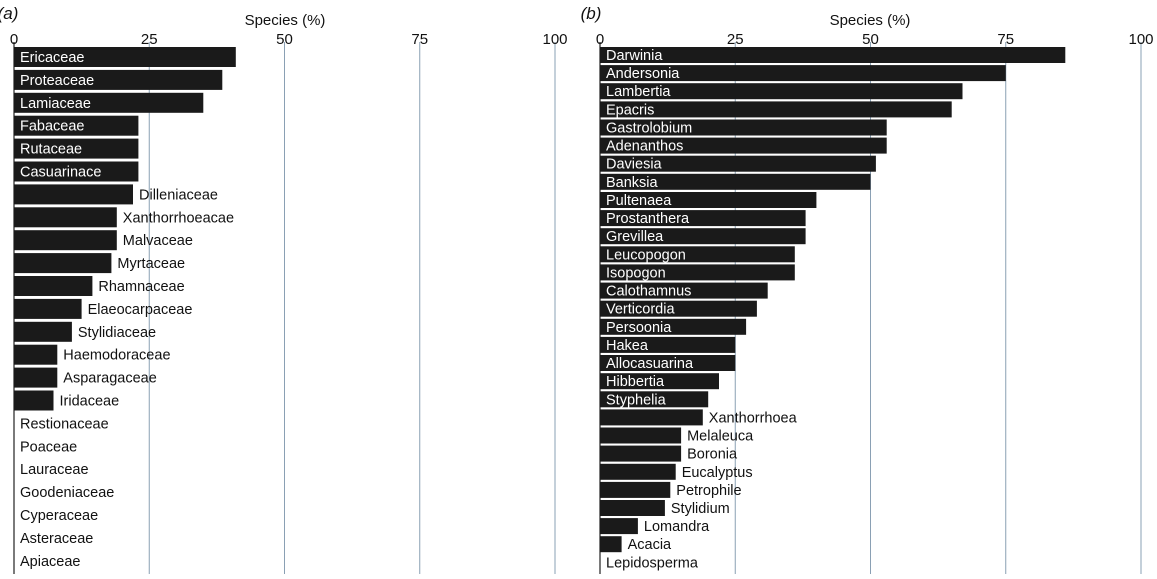 Image resolution: width=1157 pixels, height=579 pixels. Describe the element at coordinates (14, 39) in the screenshot. I see `x-tick-label-a-0: 0` at that location.